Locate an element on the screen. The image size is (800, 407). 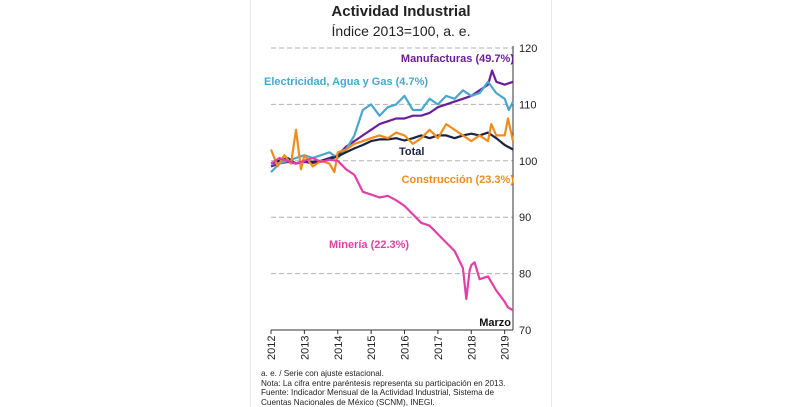
x-tick-label: 2016 is located at coordinates (406, 348).